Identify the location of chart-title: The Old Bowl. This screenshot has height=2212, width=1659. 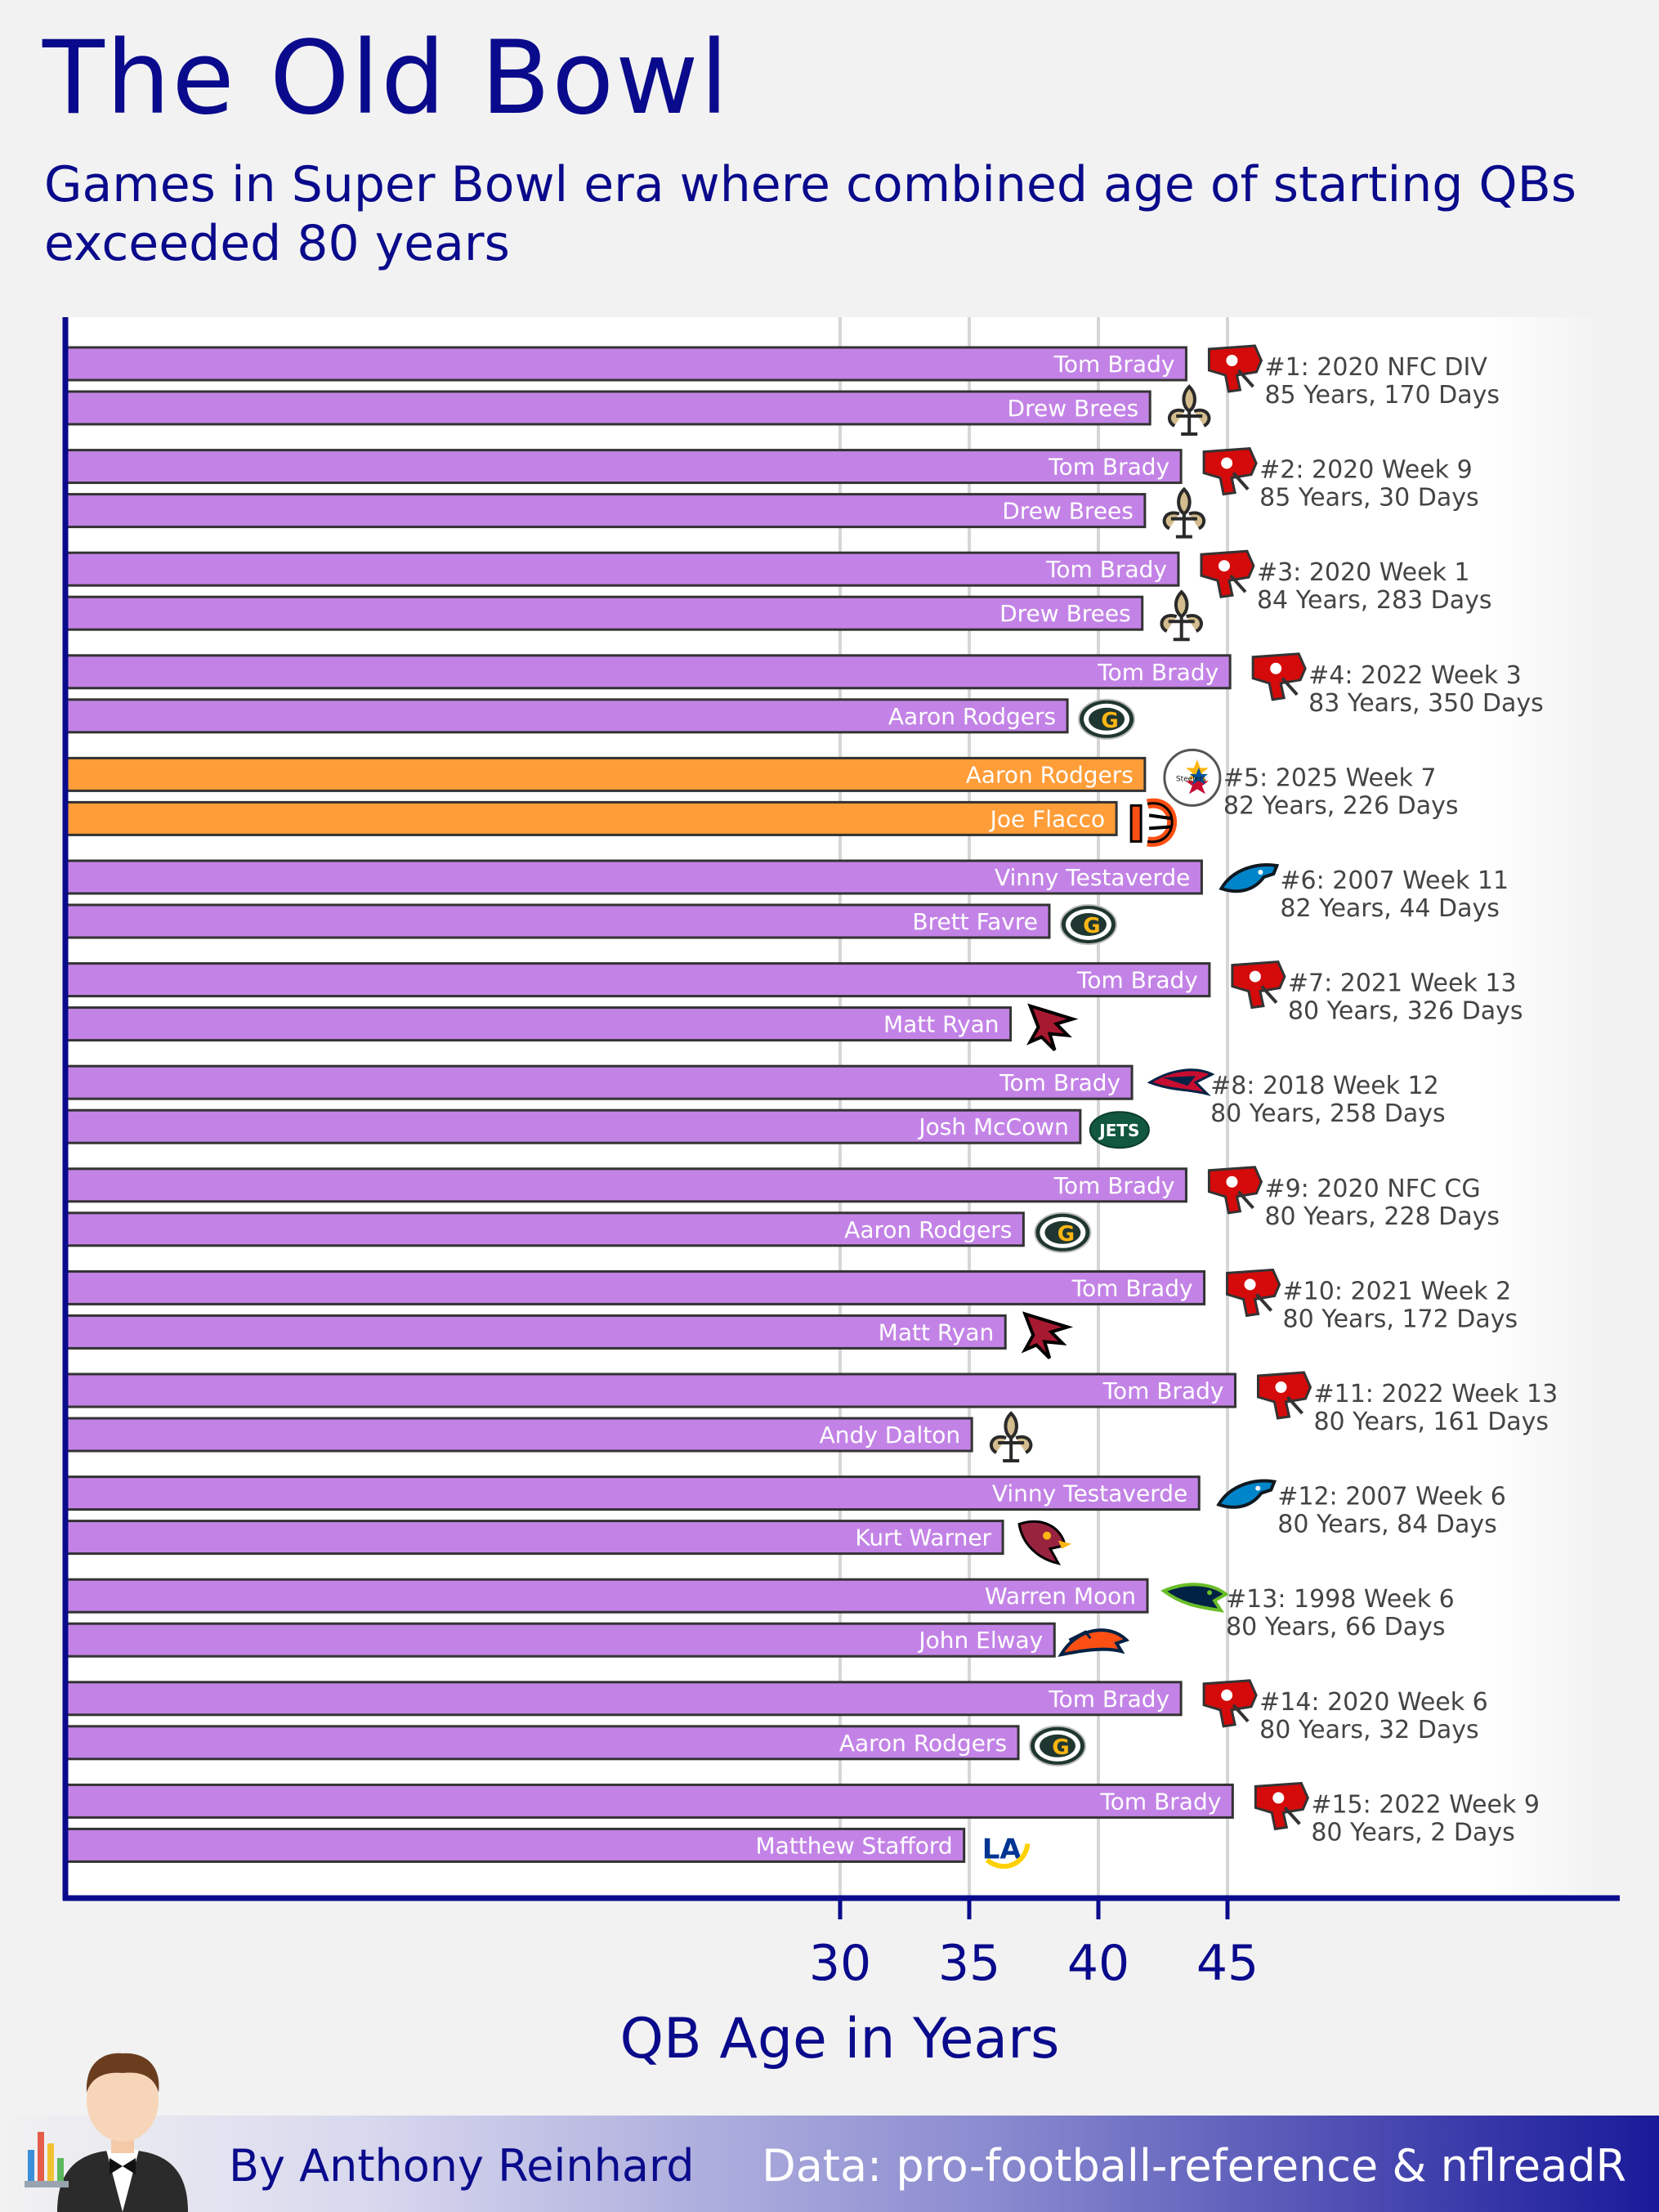
(386, 78).